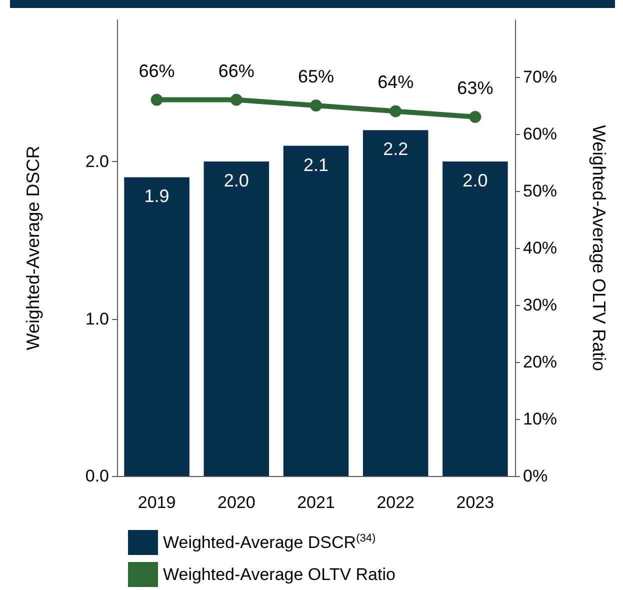  I want to click on x-tick-label: 2022, so click(395, 502).